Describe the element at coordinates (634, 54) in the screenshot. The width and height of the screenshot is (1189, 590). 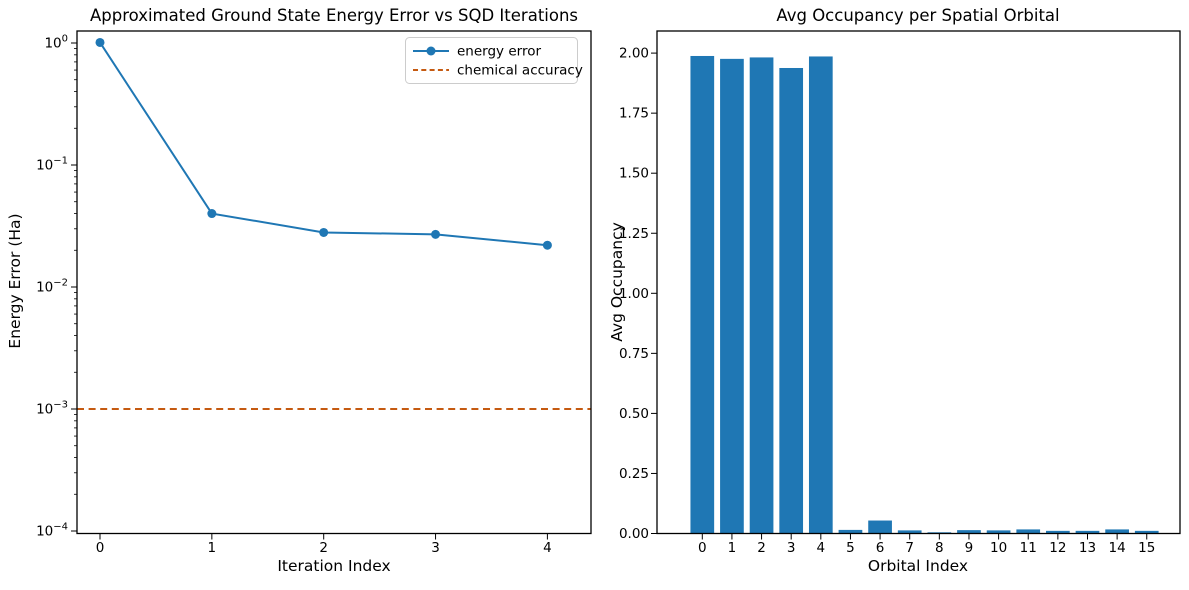
I see `right-y-tick-label: 2.00` at that location.